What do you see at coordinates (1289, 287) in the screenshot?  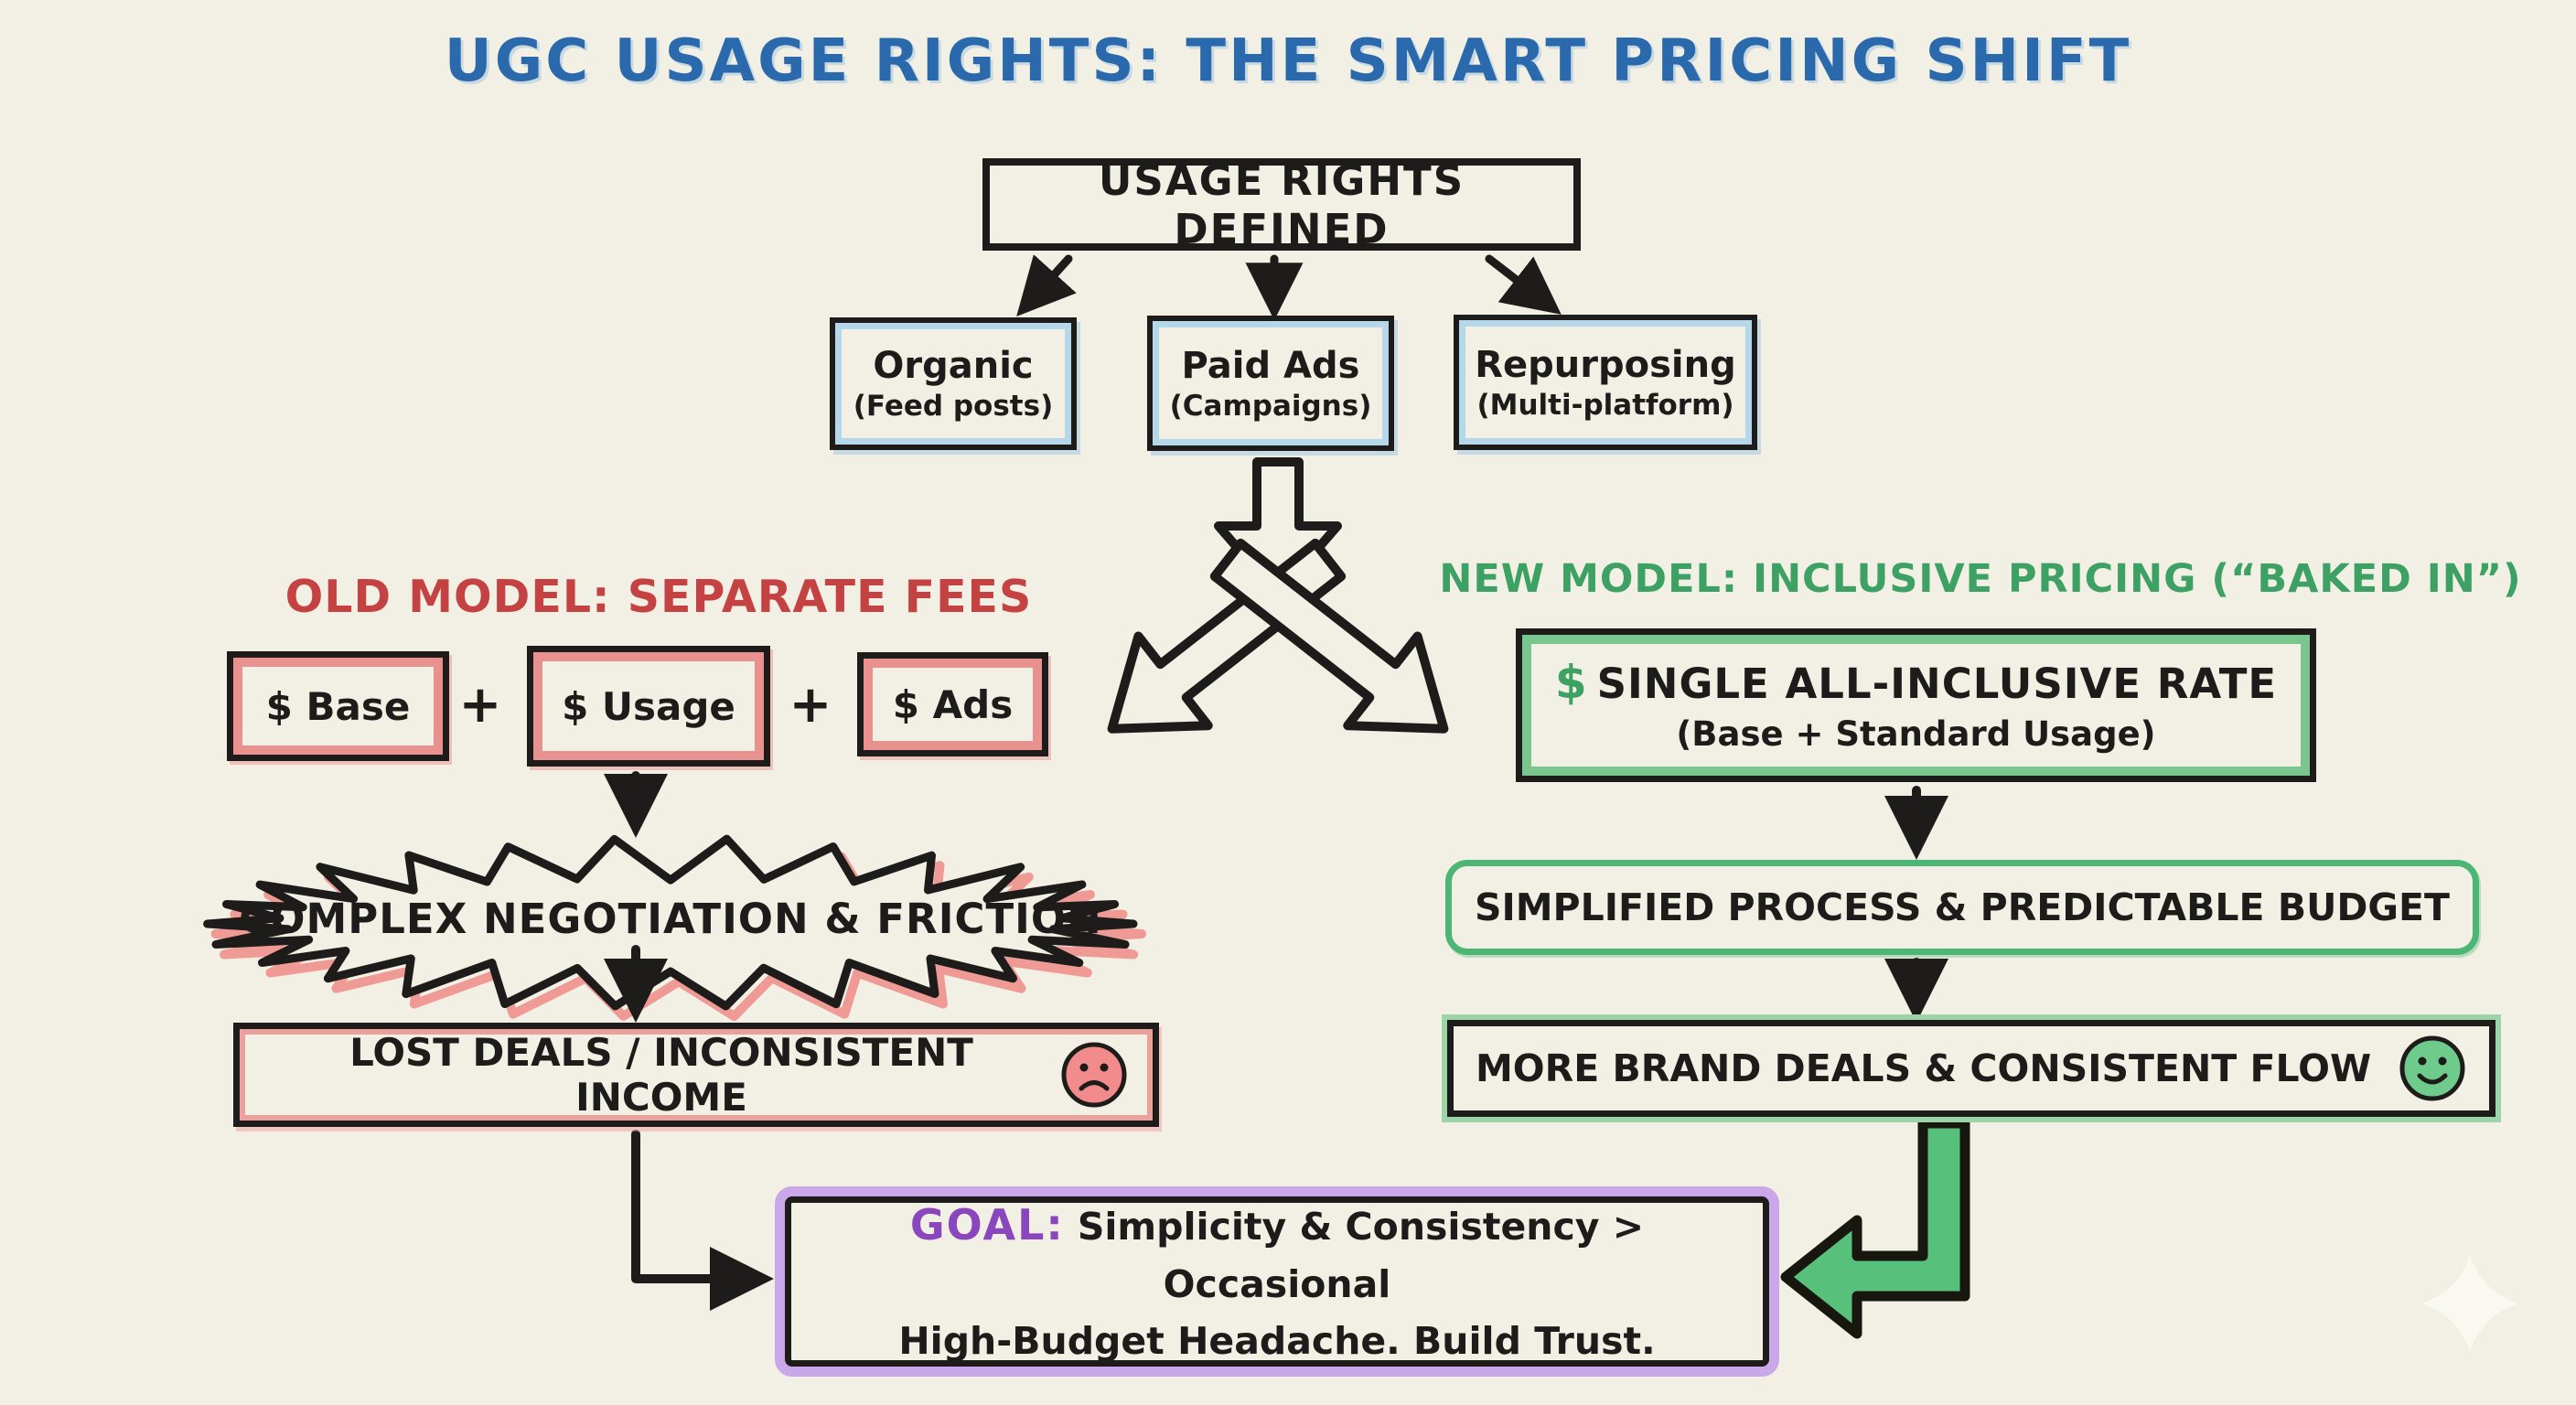 I see `branch-arrows` at bounding box center [1289, 287].